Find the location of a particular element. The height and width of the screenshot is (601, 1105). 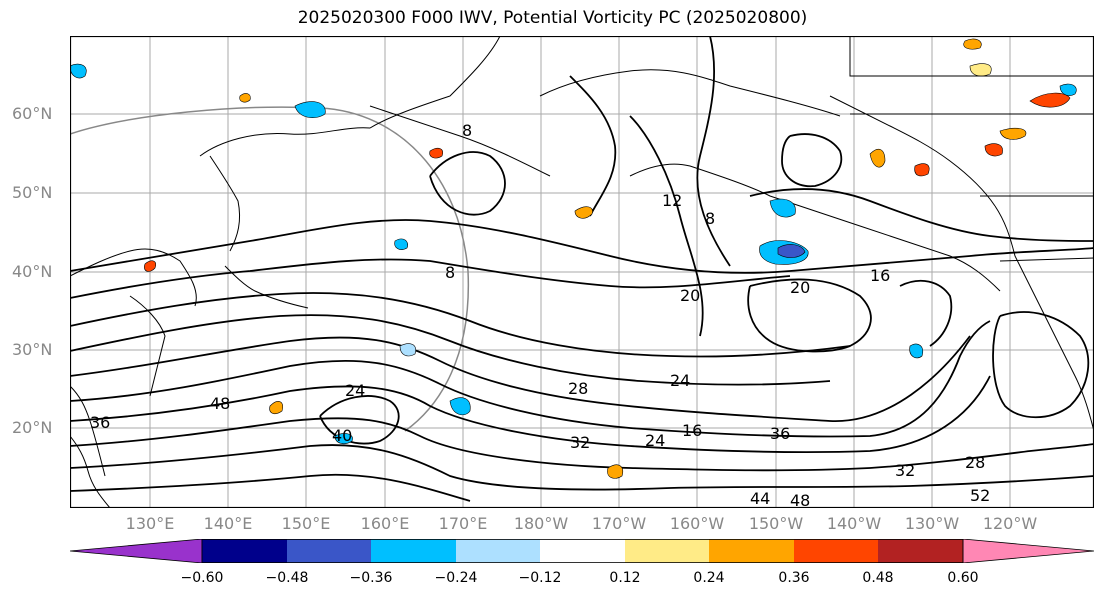

colorbar-tick-label: −0.48 is located at coordinates (287, 578).